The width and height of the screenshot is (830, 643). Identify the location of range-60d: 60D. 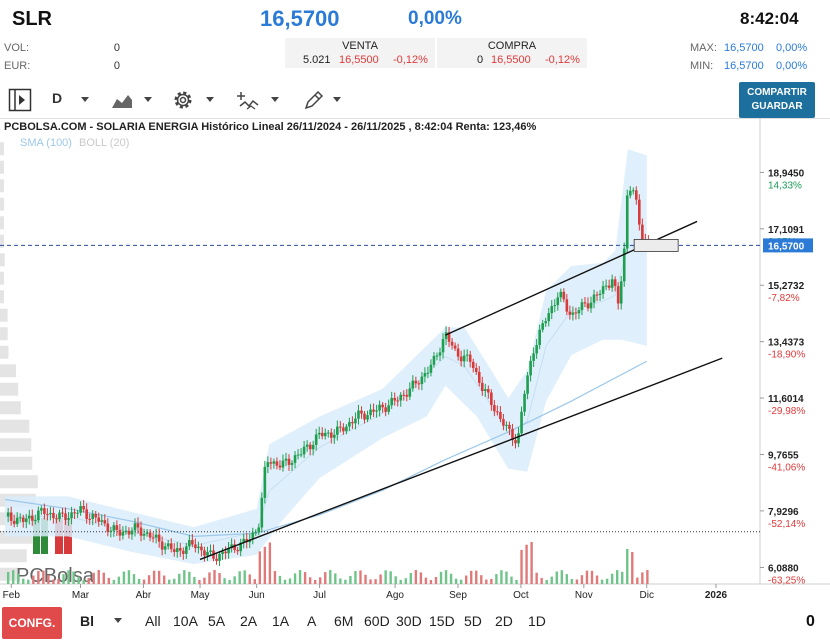
(377, 621).